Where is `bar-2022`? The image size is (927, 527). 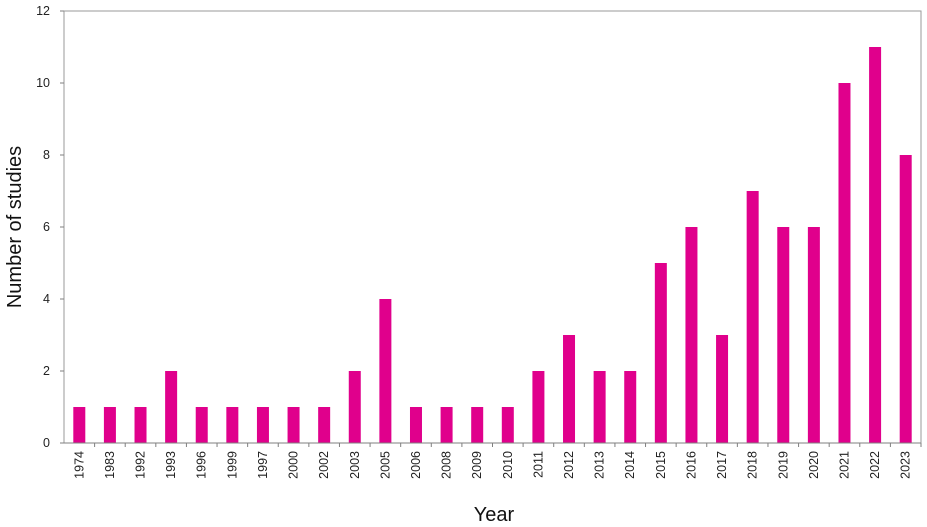 bar-2022 is located at coordinates (875, 245).